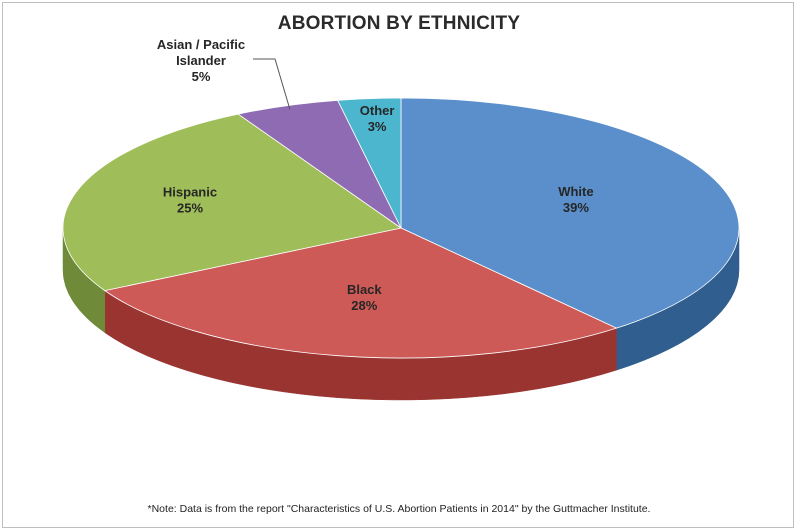 The image size is (798, 532). Describe the element at coordinates (232, 202) in the screenshot. I see `slice-hispanic` at that location.